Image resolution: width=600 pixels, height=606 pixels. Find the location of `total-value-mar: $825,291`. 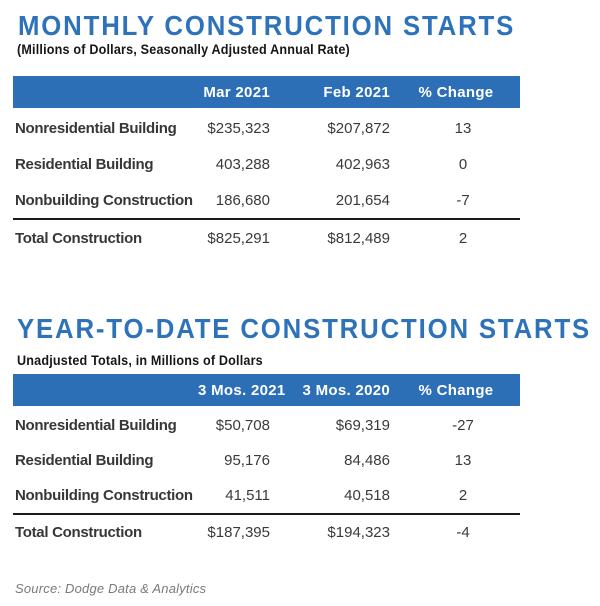

total-value-mar: $825,291 is located at coordinates (238, 238).